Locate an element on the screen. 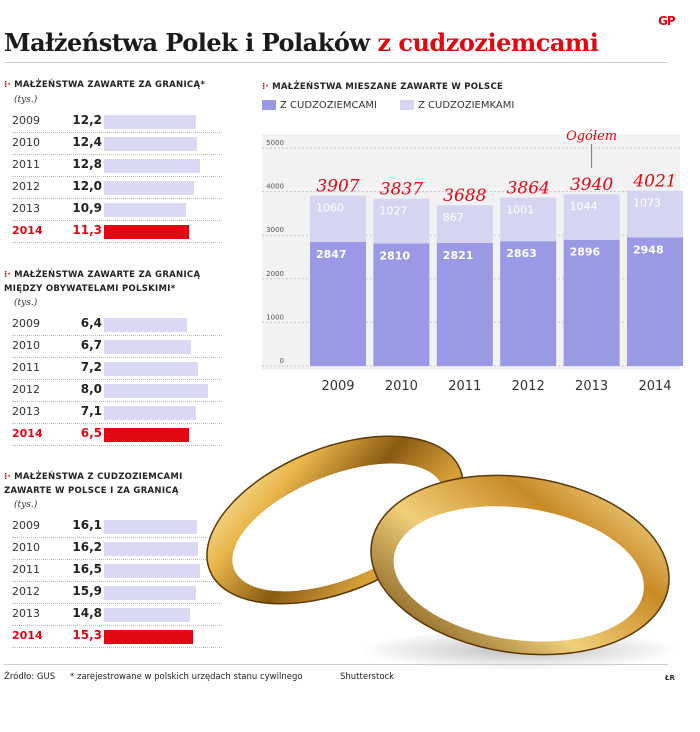  data-label-cudzoziemcami: 2810 is located at coordinates (394, 255).